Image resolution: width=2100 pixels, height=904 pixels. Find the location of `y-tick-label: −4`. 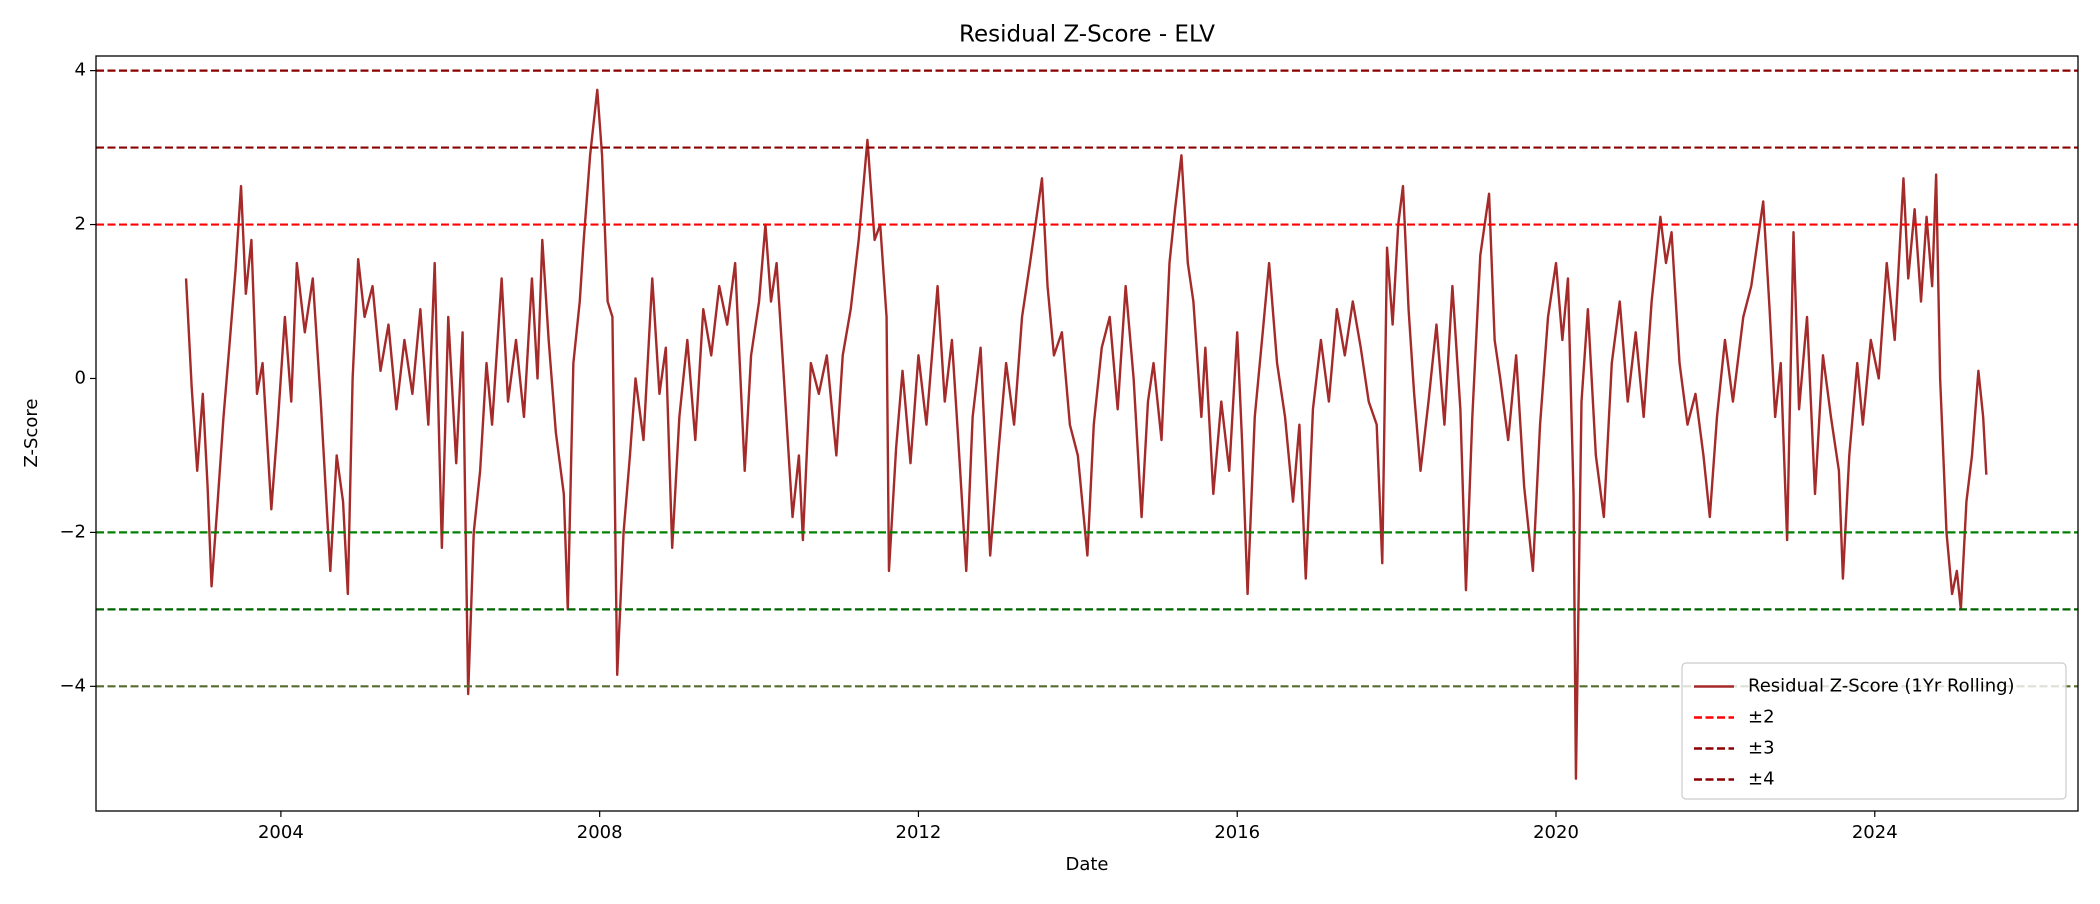

y-tick-label: −4 is located at coordinates (72, 685).